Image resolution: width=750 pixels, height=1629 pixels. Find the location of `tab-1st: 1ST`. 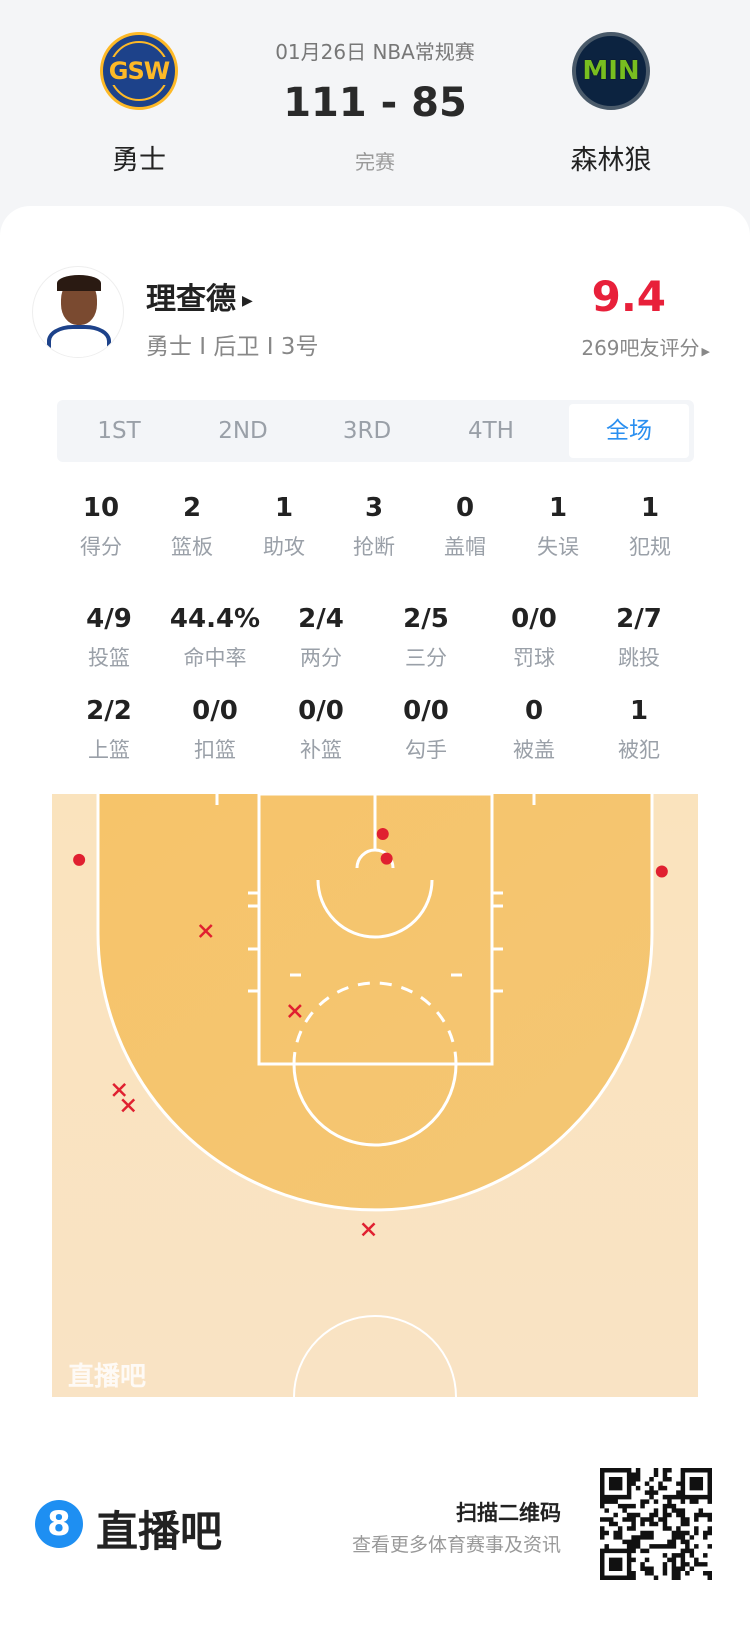

tab-1st: 1ST is located at coordinates (119, 431).